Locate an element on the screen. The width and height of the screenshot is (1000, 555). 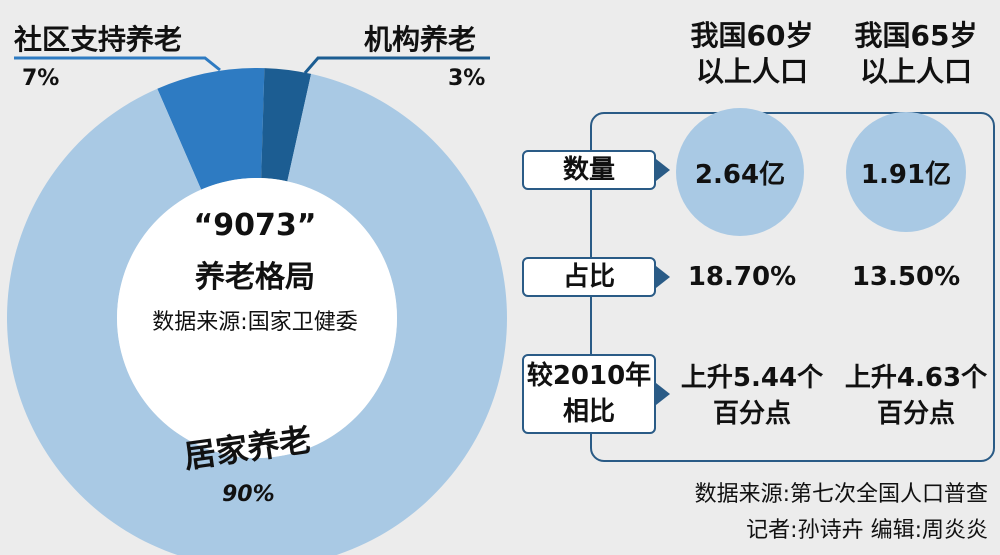
row-label-change: 较2010年 相比 is located at coordinates (589, 394).